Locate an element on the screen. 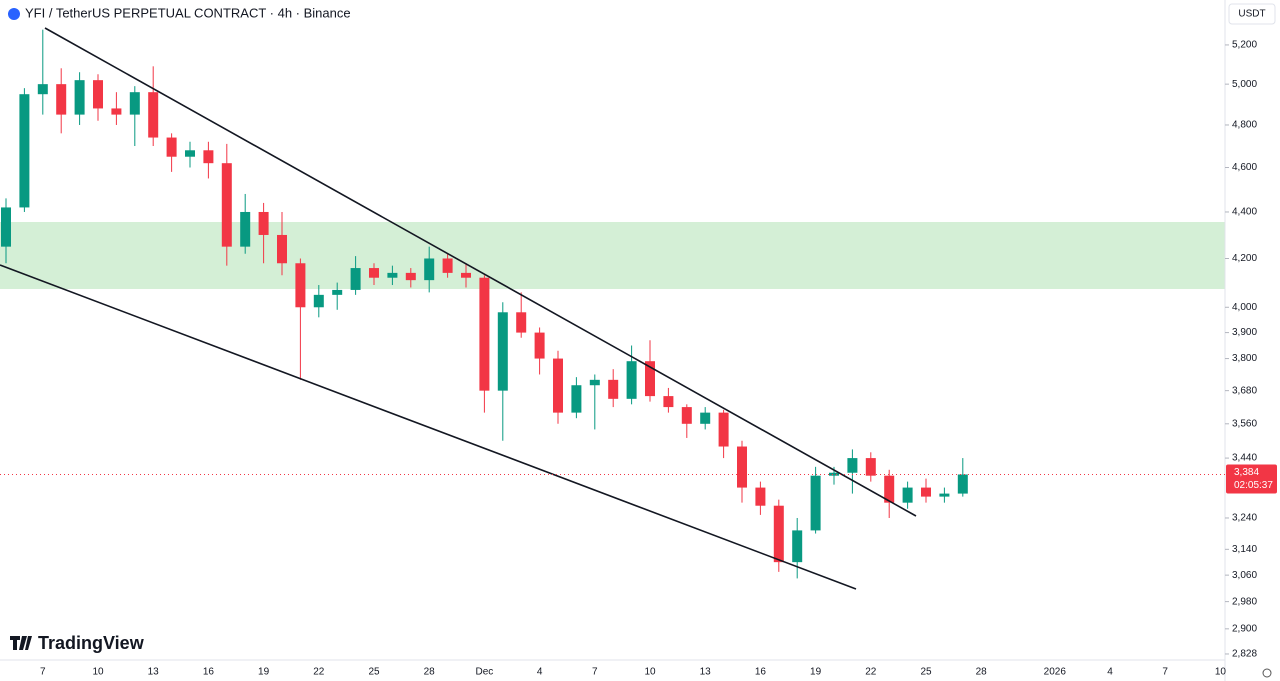 The width and height of the screenshot is (1280, 681). y-tick-label: 2,828 is located at coordinates (1244, 654).